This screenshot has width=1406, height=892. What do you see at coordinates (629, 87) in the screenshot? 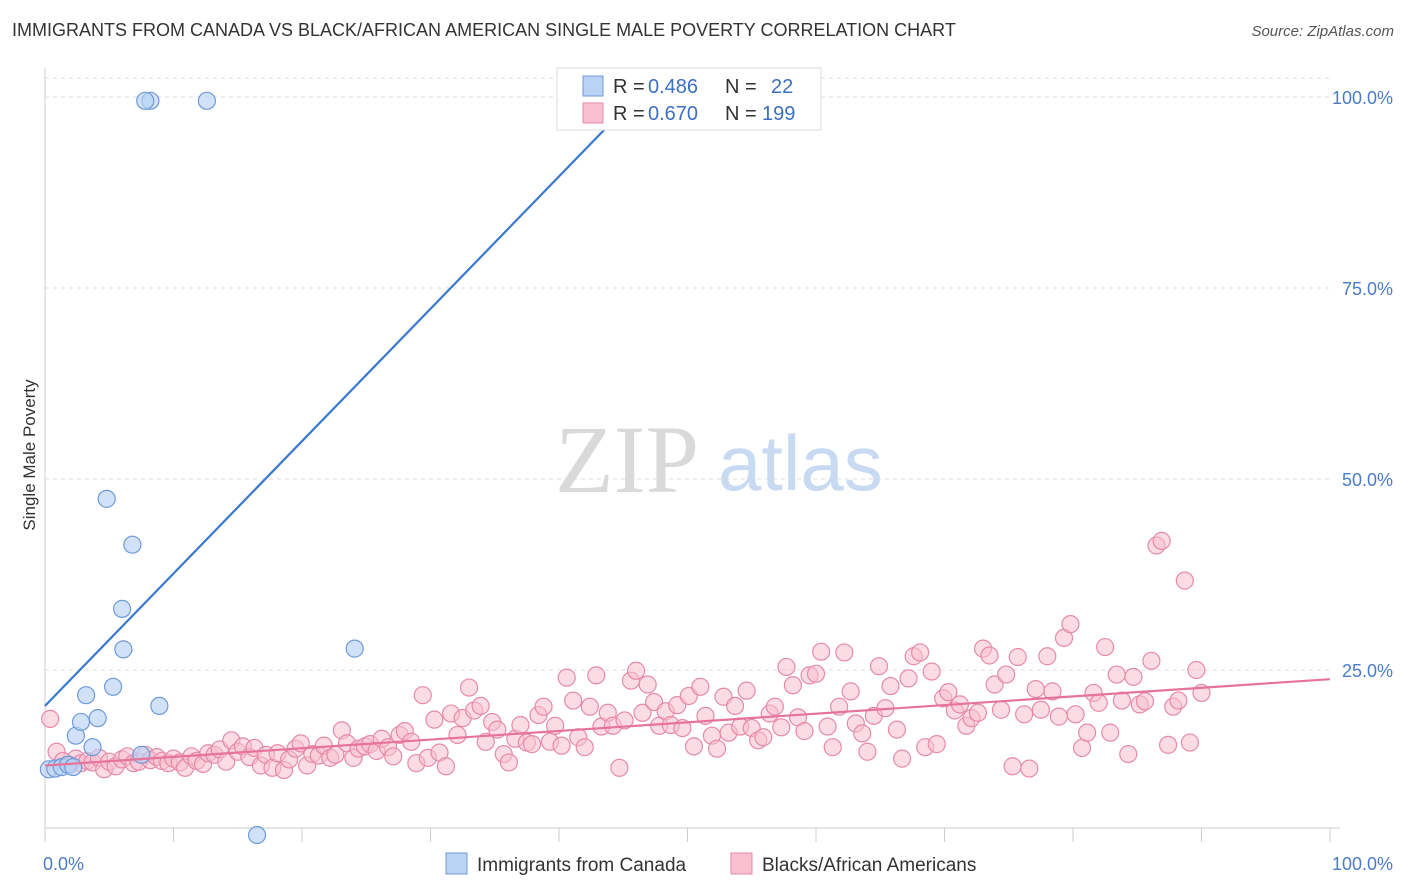
I see `legend-r-label-1: R =` at bounding box center [629, 87].